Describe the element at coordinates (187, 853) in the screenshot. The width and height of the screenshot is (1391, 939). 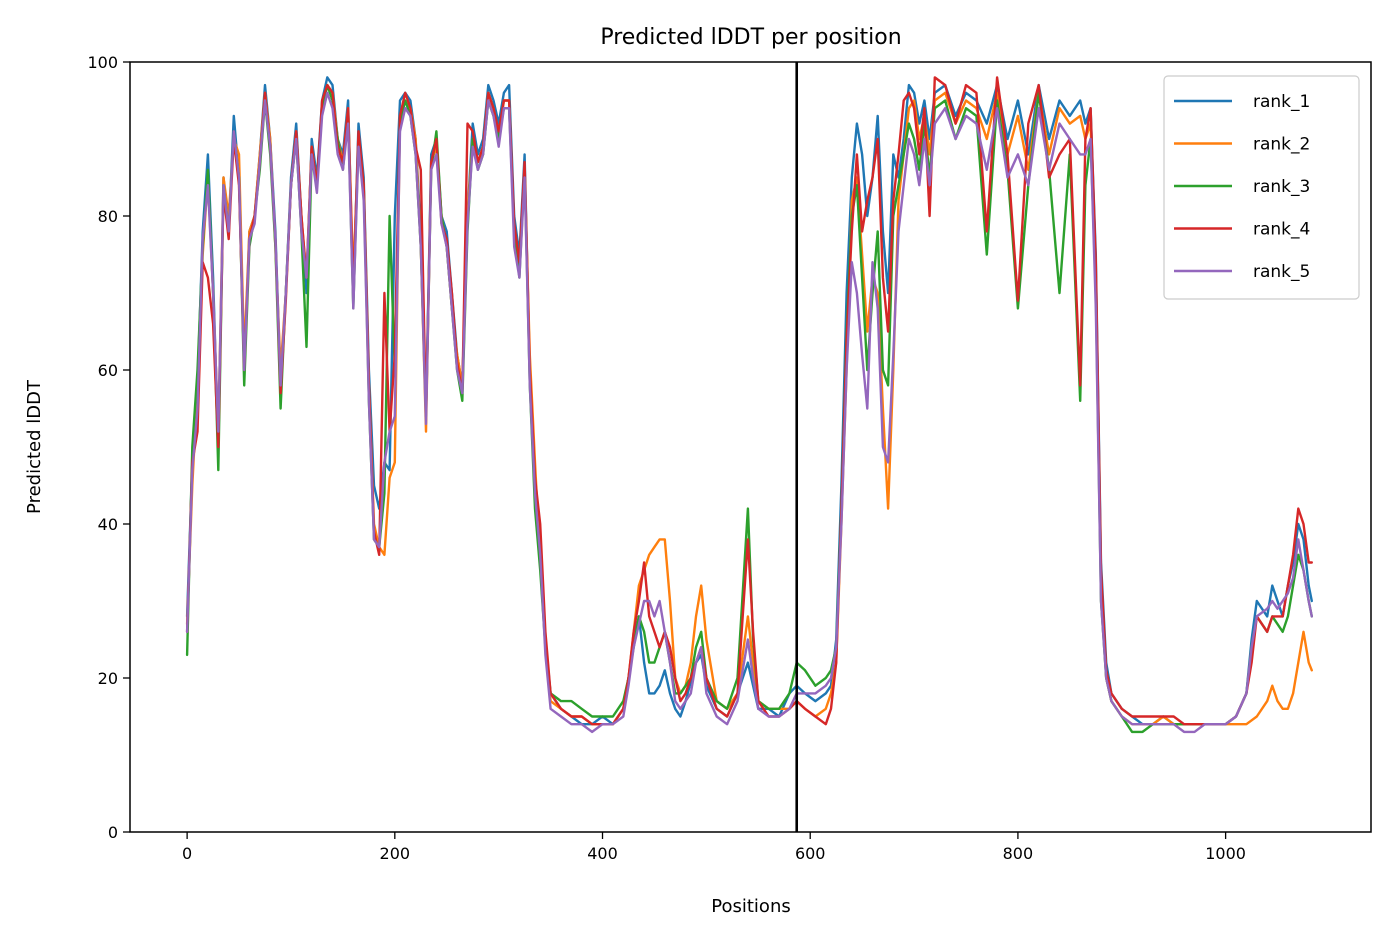
I see `x-tick-label: 0` at that location.